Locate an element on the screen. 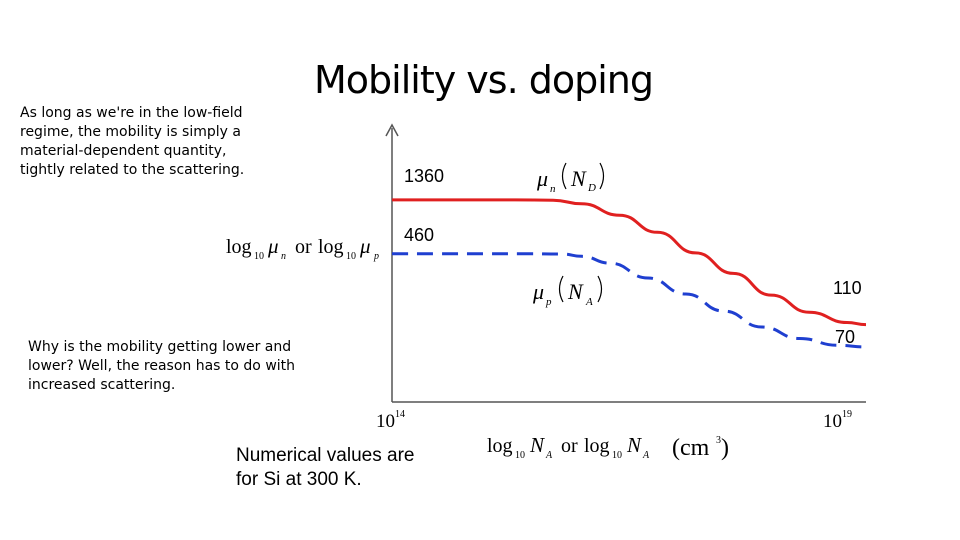  svg-text: (cm is located at coordinates (691, 448).